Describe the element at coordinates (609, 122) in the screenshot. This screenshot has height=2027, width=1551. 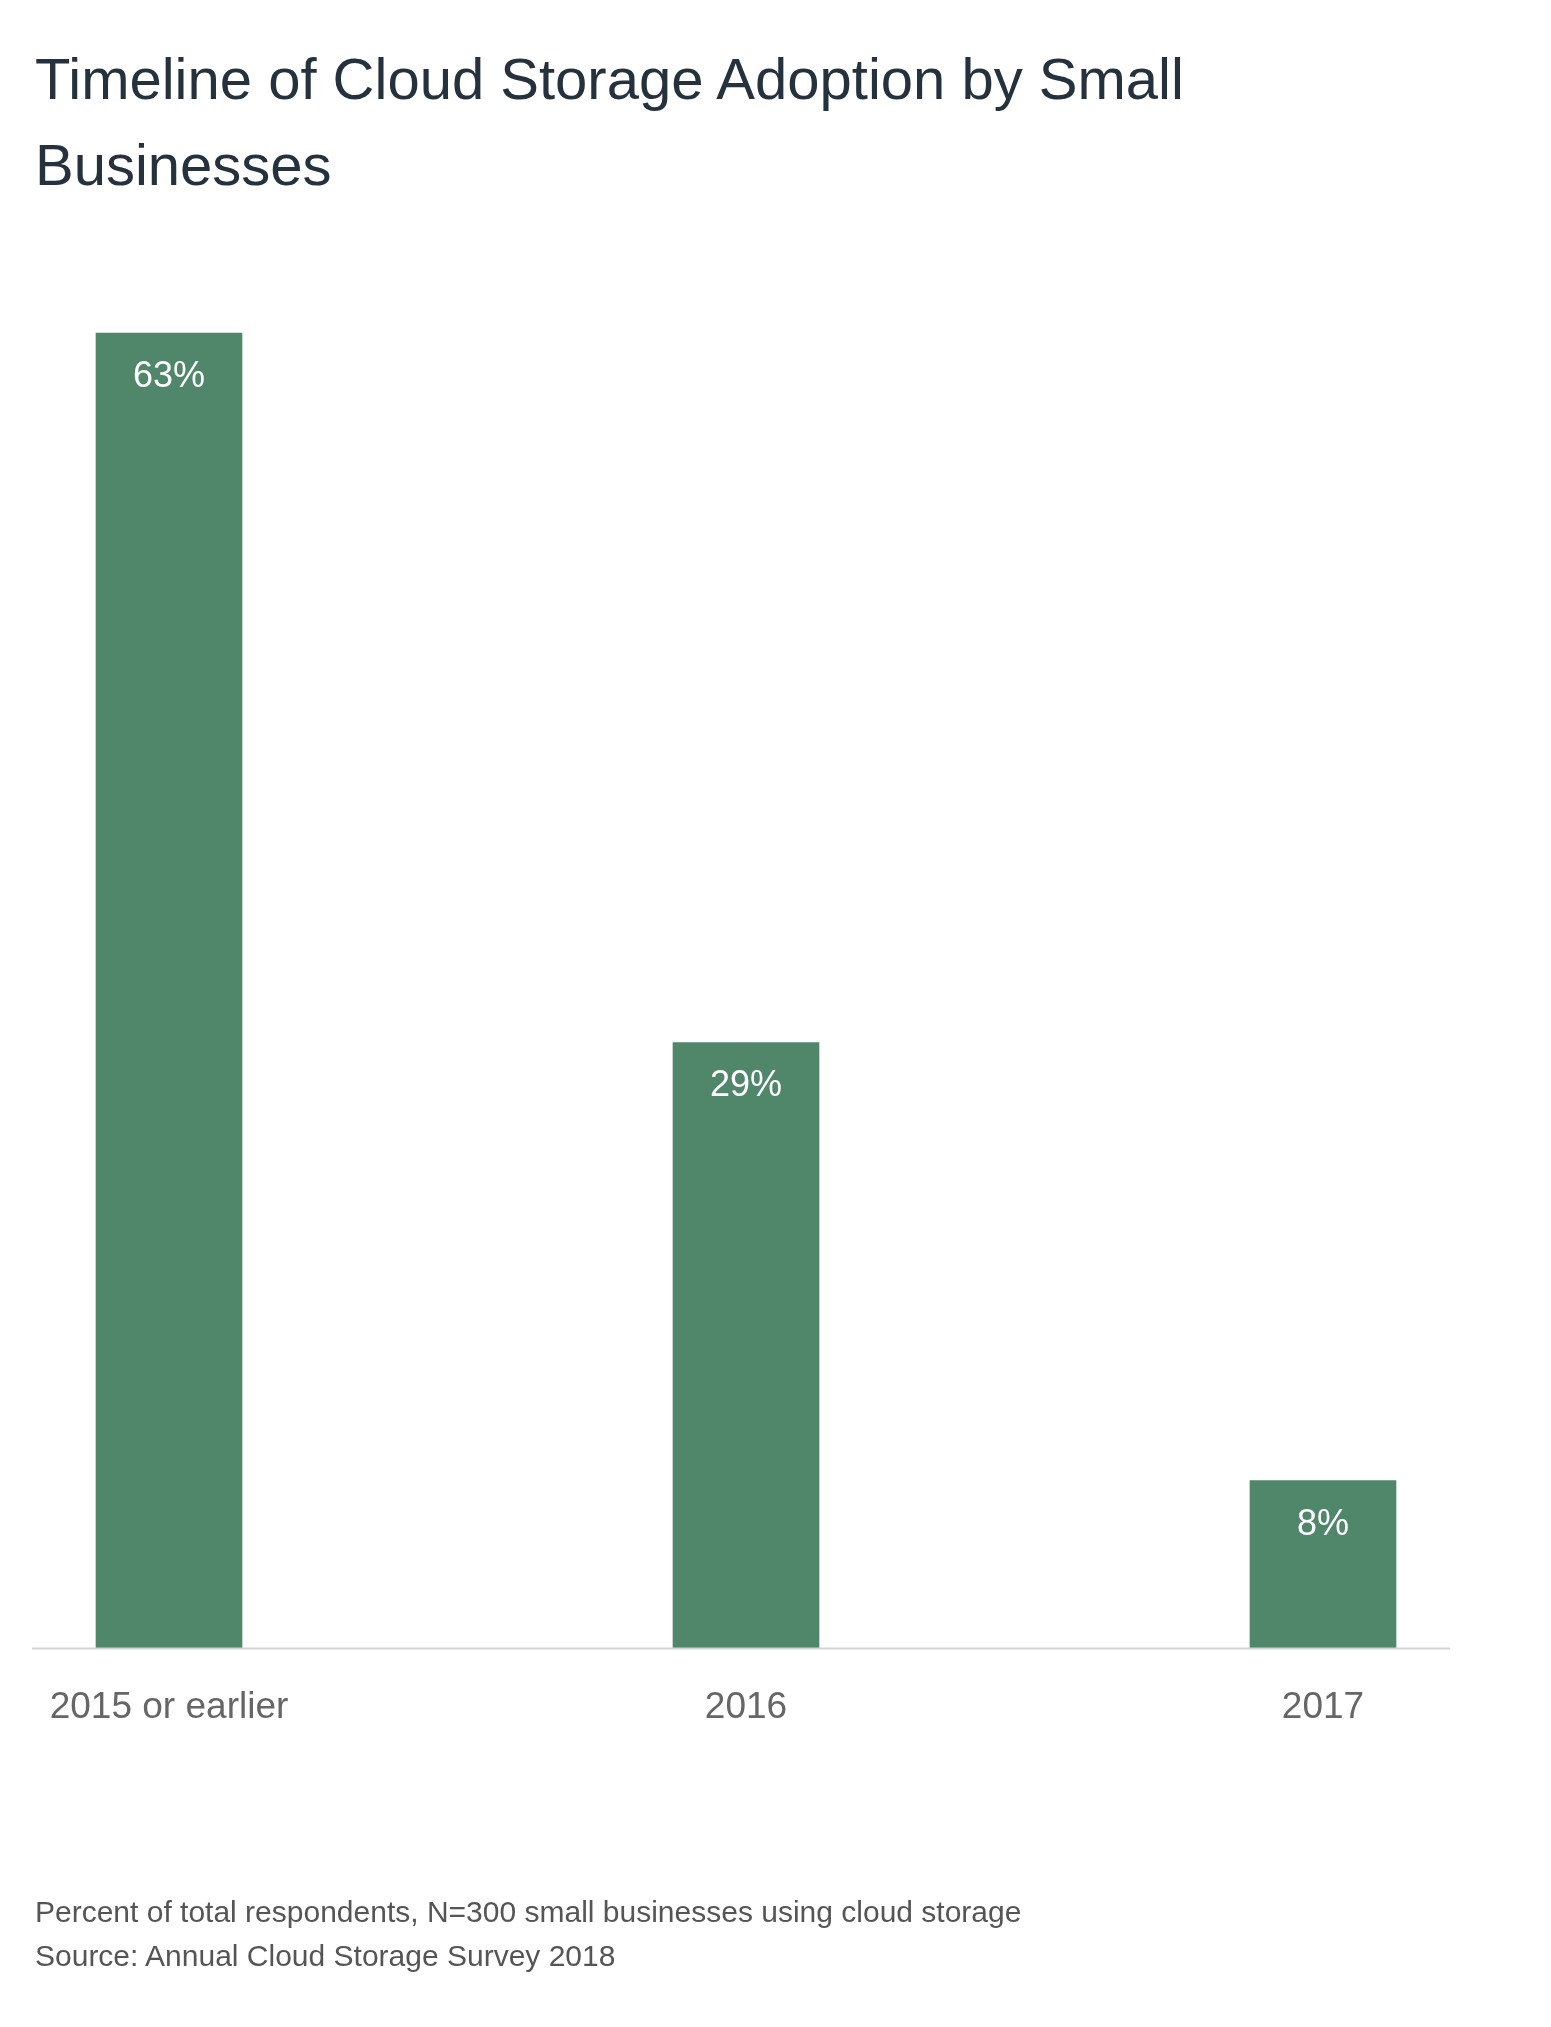
I see `chart-title: Timeline of Cloud Storage Adoption by Small Businesses` at that location.